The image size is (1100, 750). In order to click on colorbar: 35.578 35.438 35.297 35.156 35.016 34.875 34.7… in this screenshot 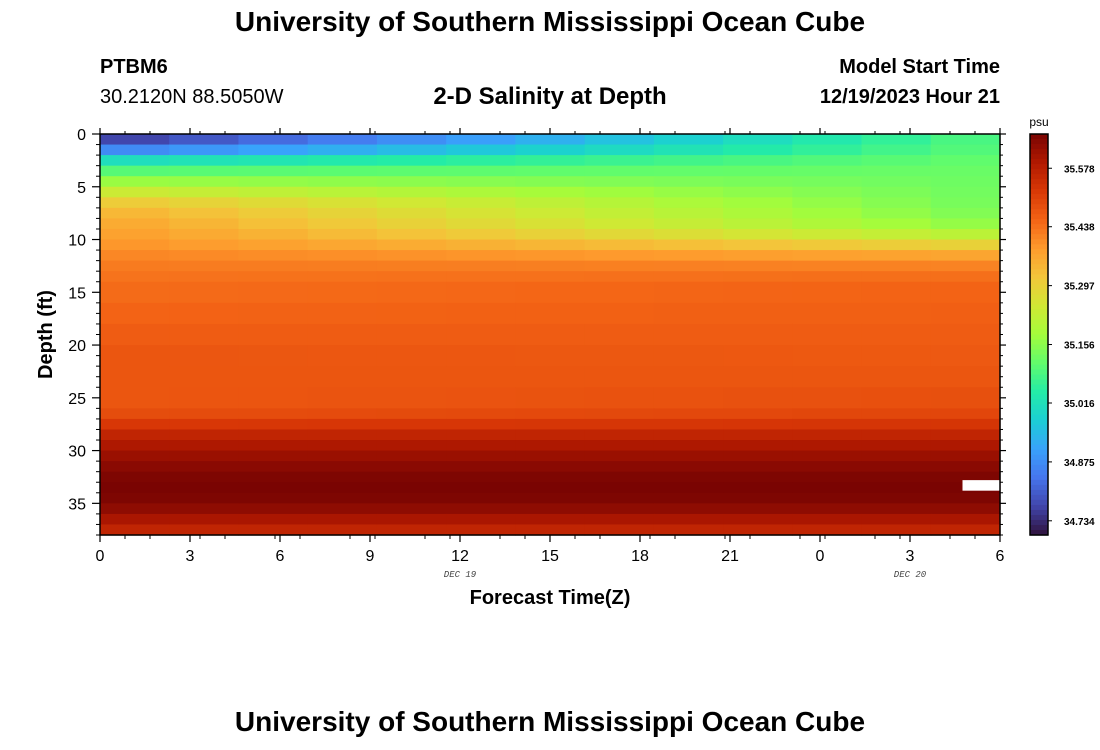, I will do `click(1062, 325)`.